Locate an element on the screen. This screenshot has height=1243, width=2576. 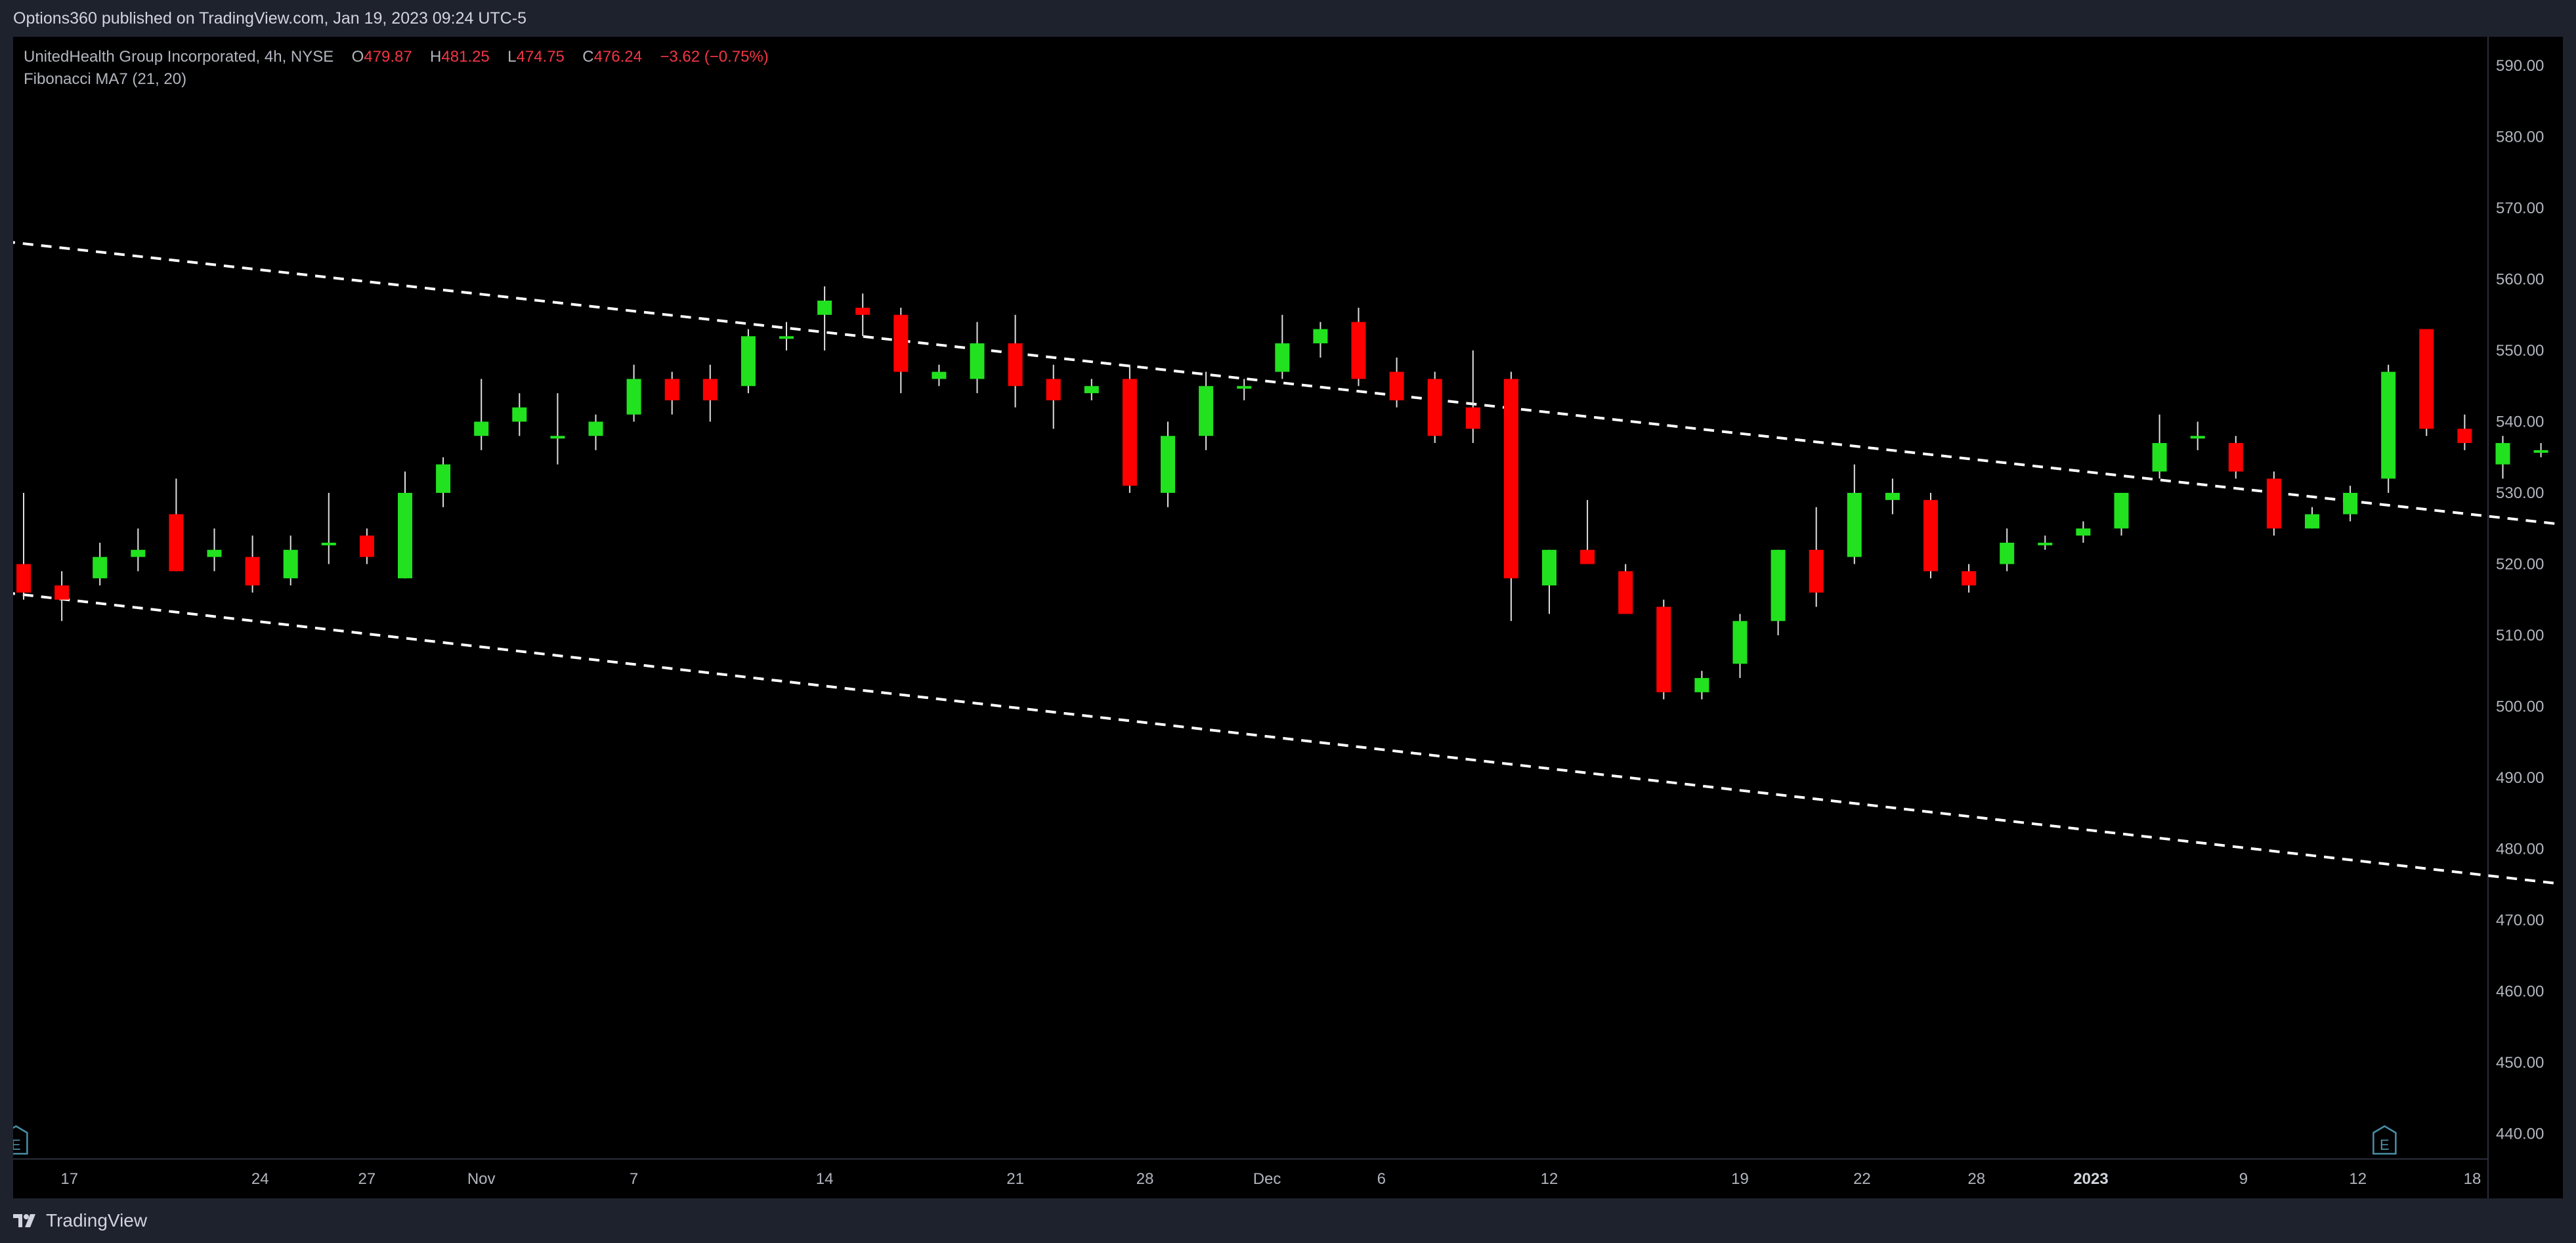
x-tick-label: 2023 is located at coordinates (2090, 1179).